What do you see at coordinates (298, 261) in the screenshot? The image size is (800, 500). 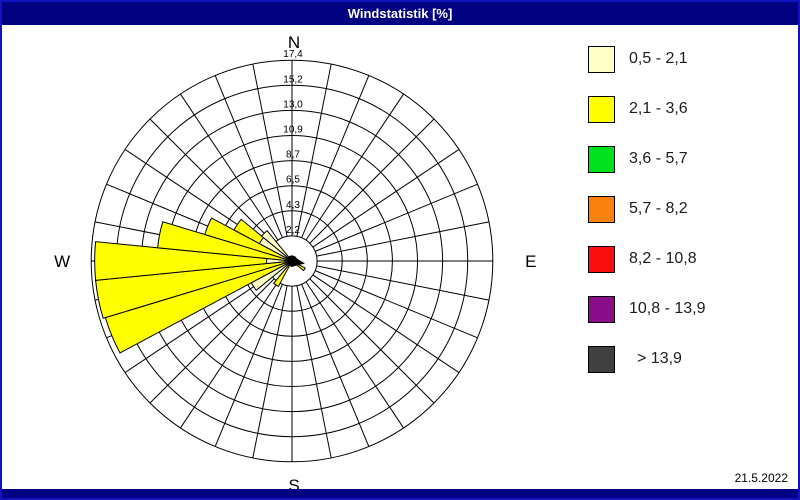 I see `center-pointer-icon` at bounding box center [298, 261].